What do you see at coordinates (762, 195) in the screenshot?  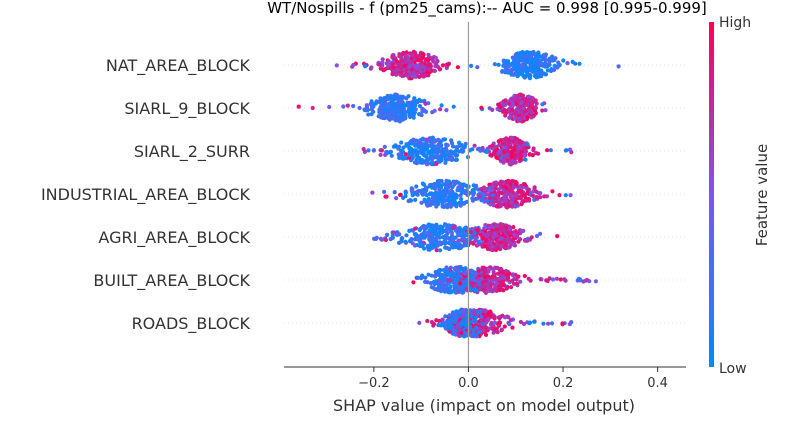 I see `colorbar-title: Feature value` at bounding box center [762, 195].